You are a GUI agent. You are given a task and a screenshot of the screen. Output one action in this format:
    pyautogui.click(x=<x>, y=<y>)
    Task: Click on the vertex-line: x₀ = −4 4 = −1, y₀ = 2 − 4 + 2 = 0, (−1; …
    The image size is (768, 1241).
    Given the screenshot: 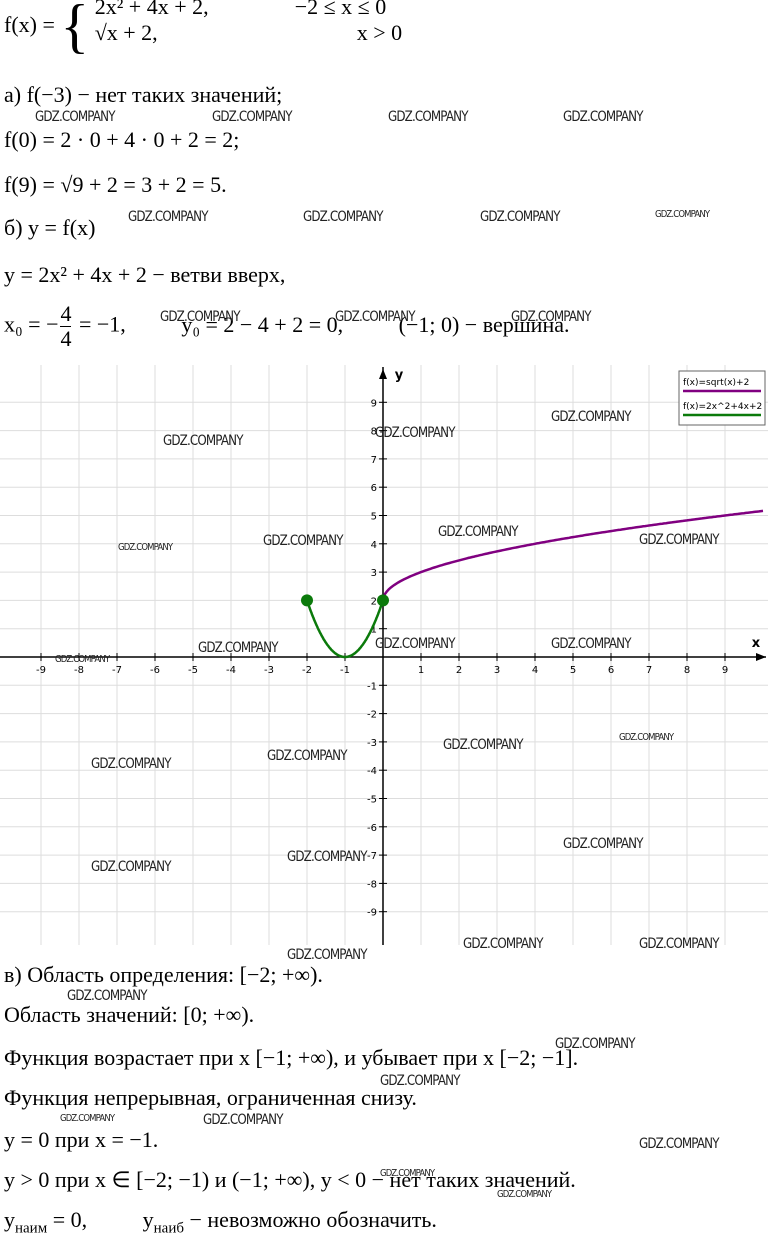 What is the action you would take?
    pyautogui.click(x=286, y=326)
    